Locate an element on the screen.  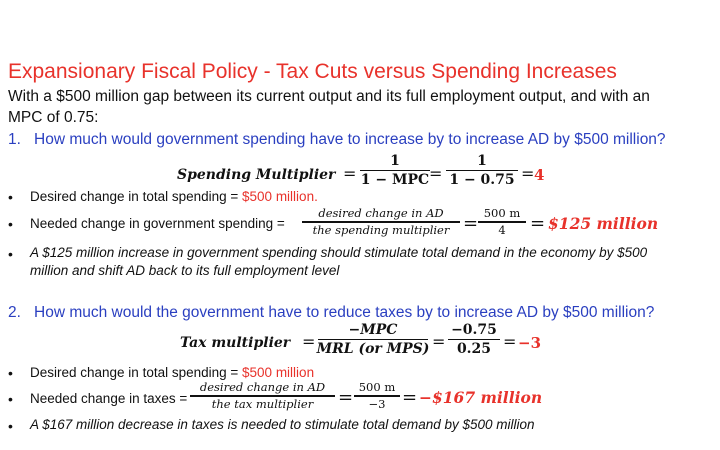
q1-bullet-1-value: $500 million. is located at coordinates (280, 196).